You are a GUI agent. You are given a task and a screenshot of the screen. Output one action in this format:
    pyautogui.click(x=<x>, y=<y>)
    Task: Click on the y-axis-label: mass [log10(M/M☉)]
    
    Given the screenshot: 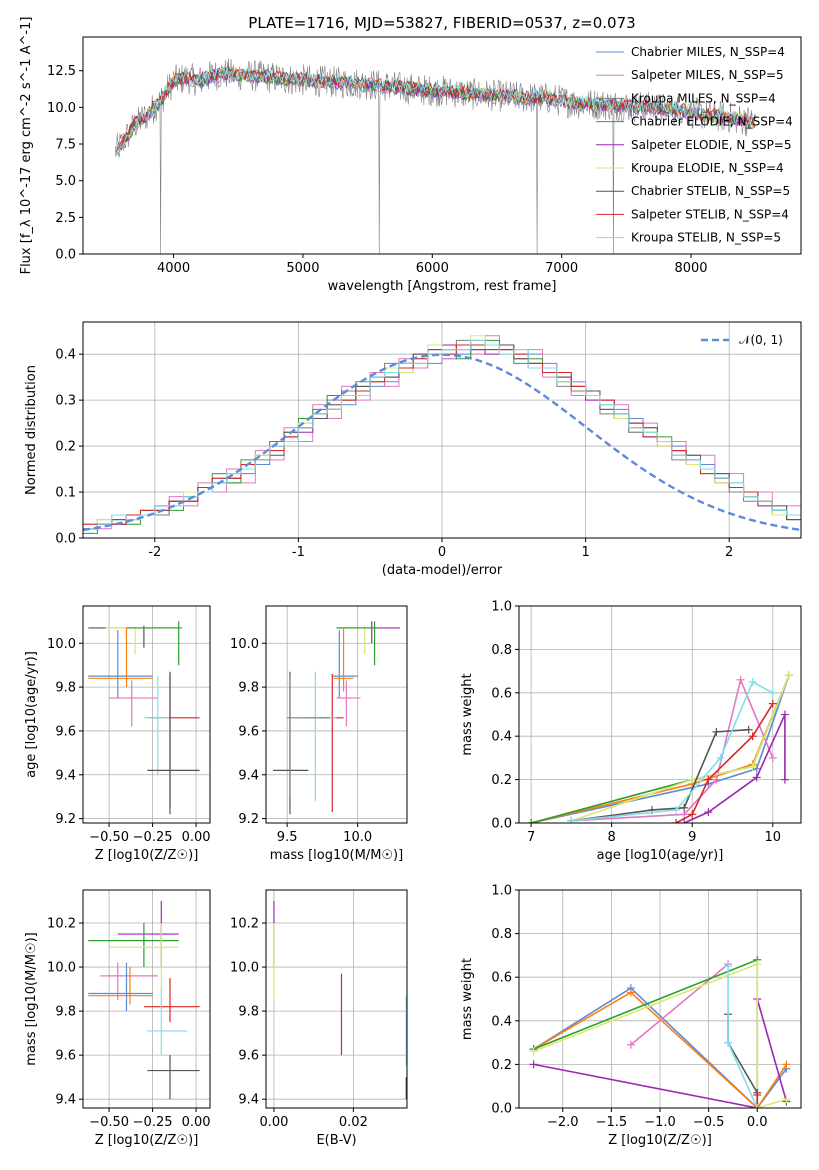 What is the action you would take?
    pyautogui.click(x=31, y=998)
    